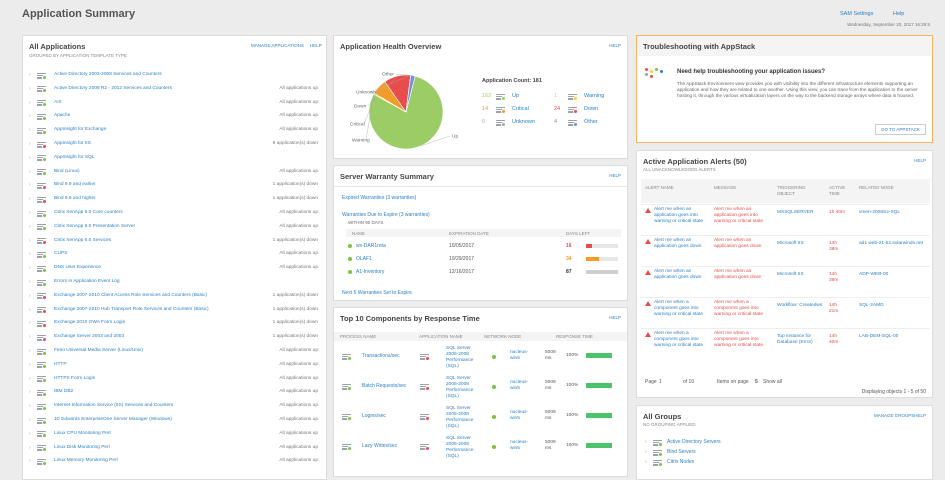  Describe the element at coordinates (64, 392) in the screenshot. I see `app-name: IBM DB2` at that location.